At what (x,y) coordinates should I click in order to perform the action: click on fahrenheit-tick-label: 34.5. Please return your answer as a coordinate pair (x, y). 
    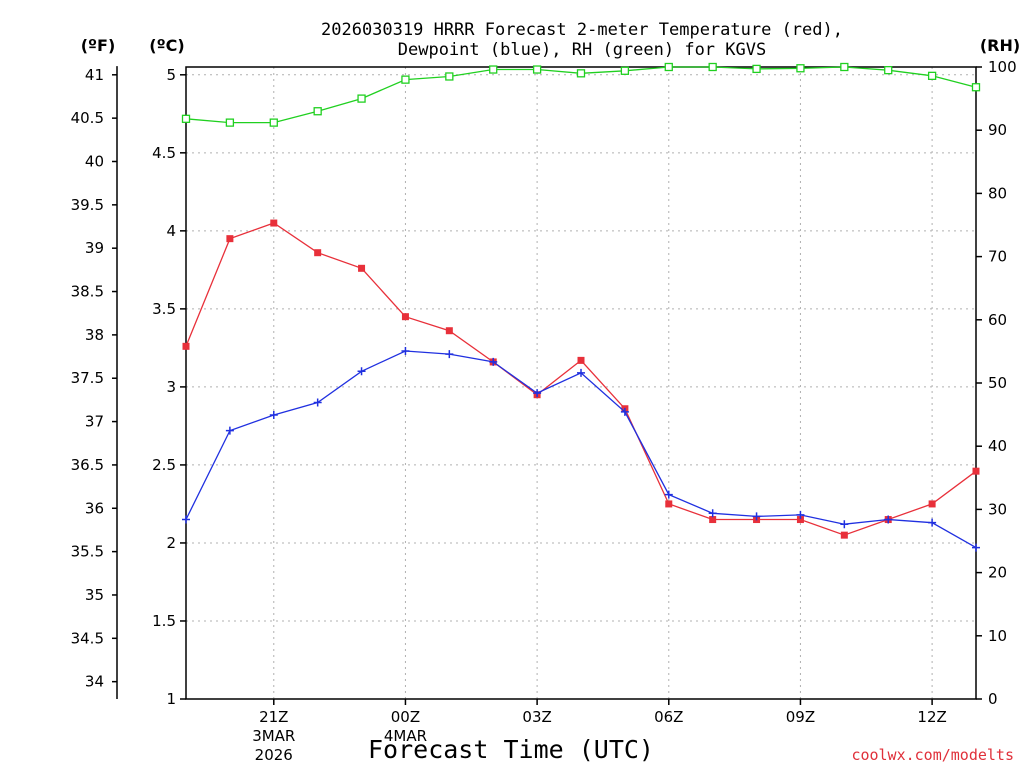
    Looking at the image, I should click on (87, 638).